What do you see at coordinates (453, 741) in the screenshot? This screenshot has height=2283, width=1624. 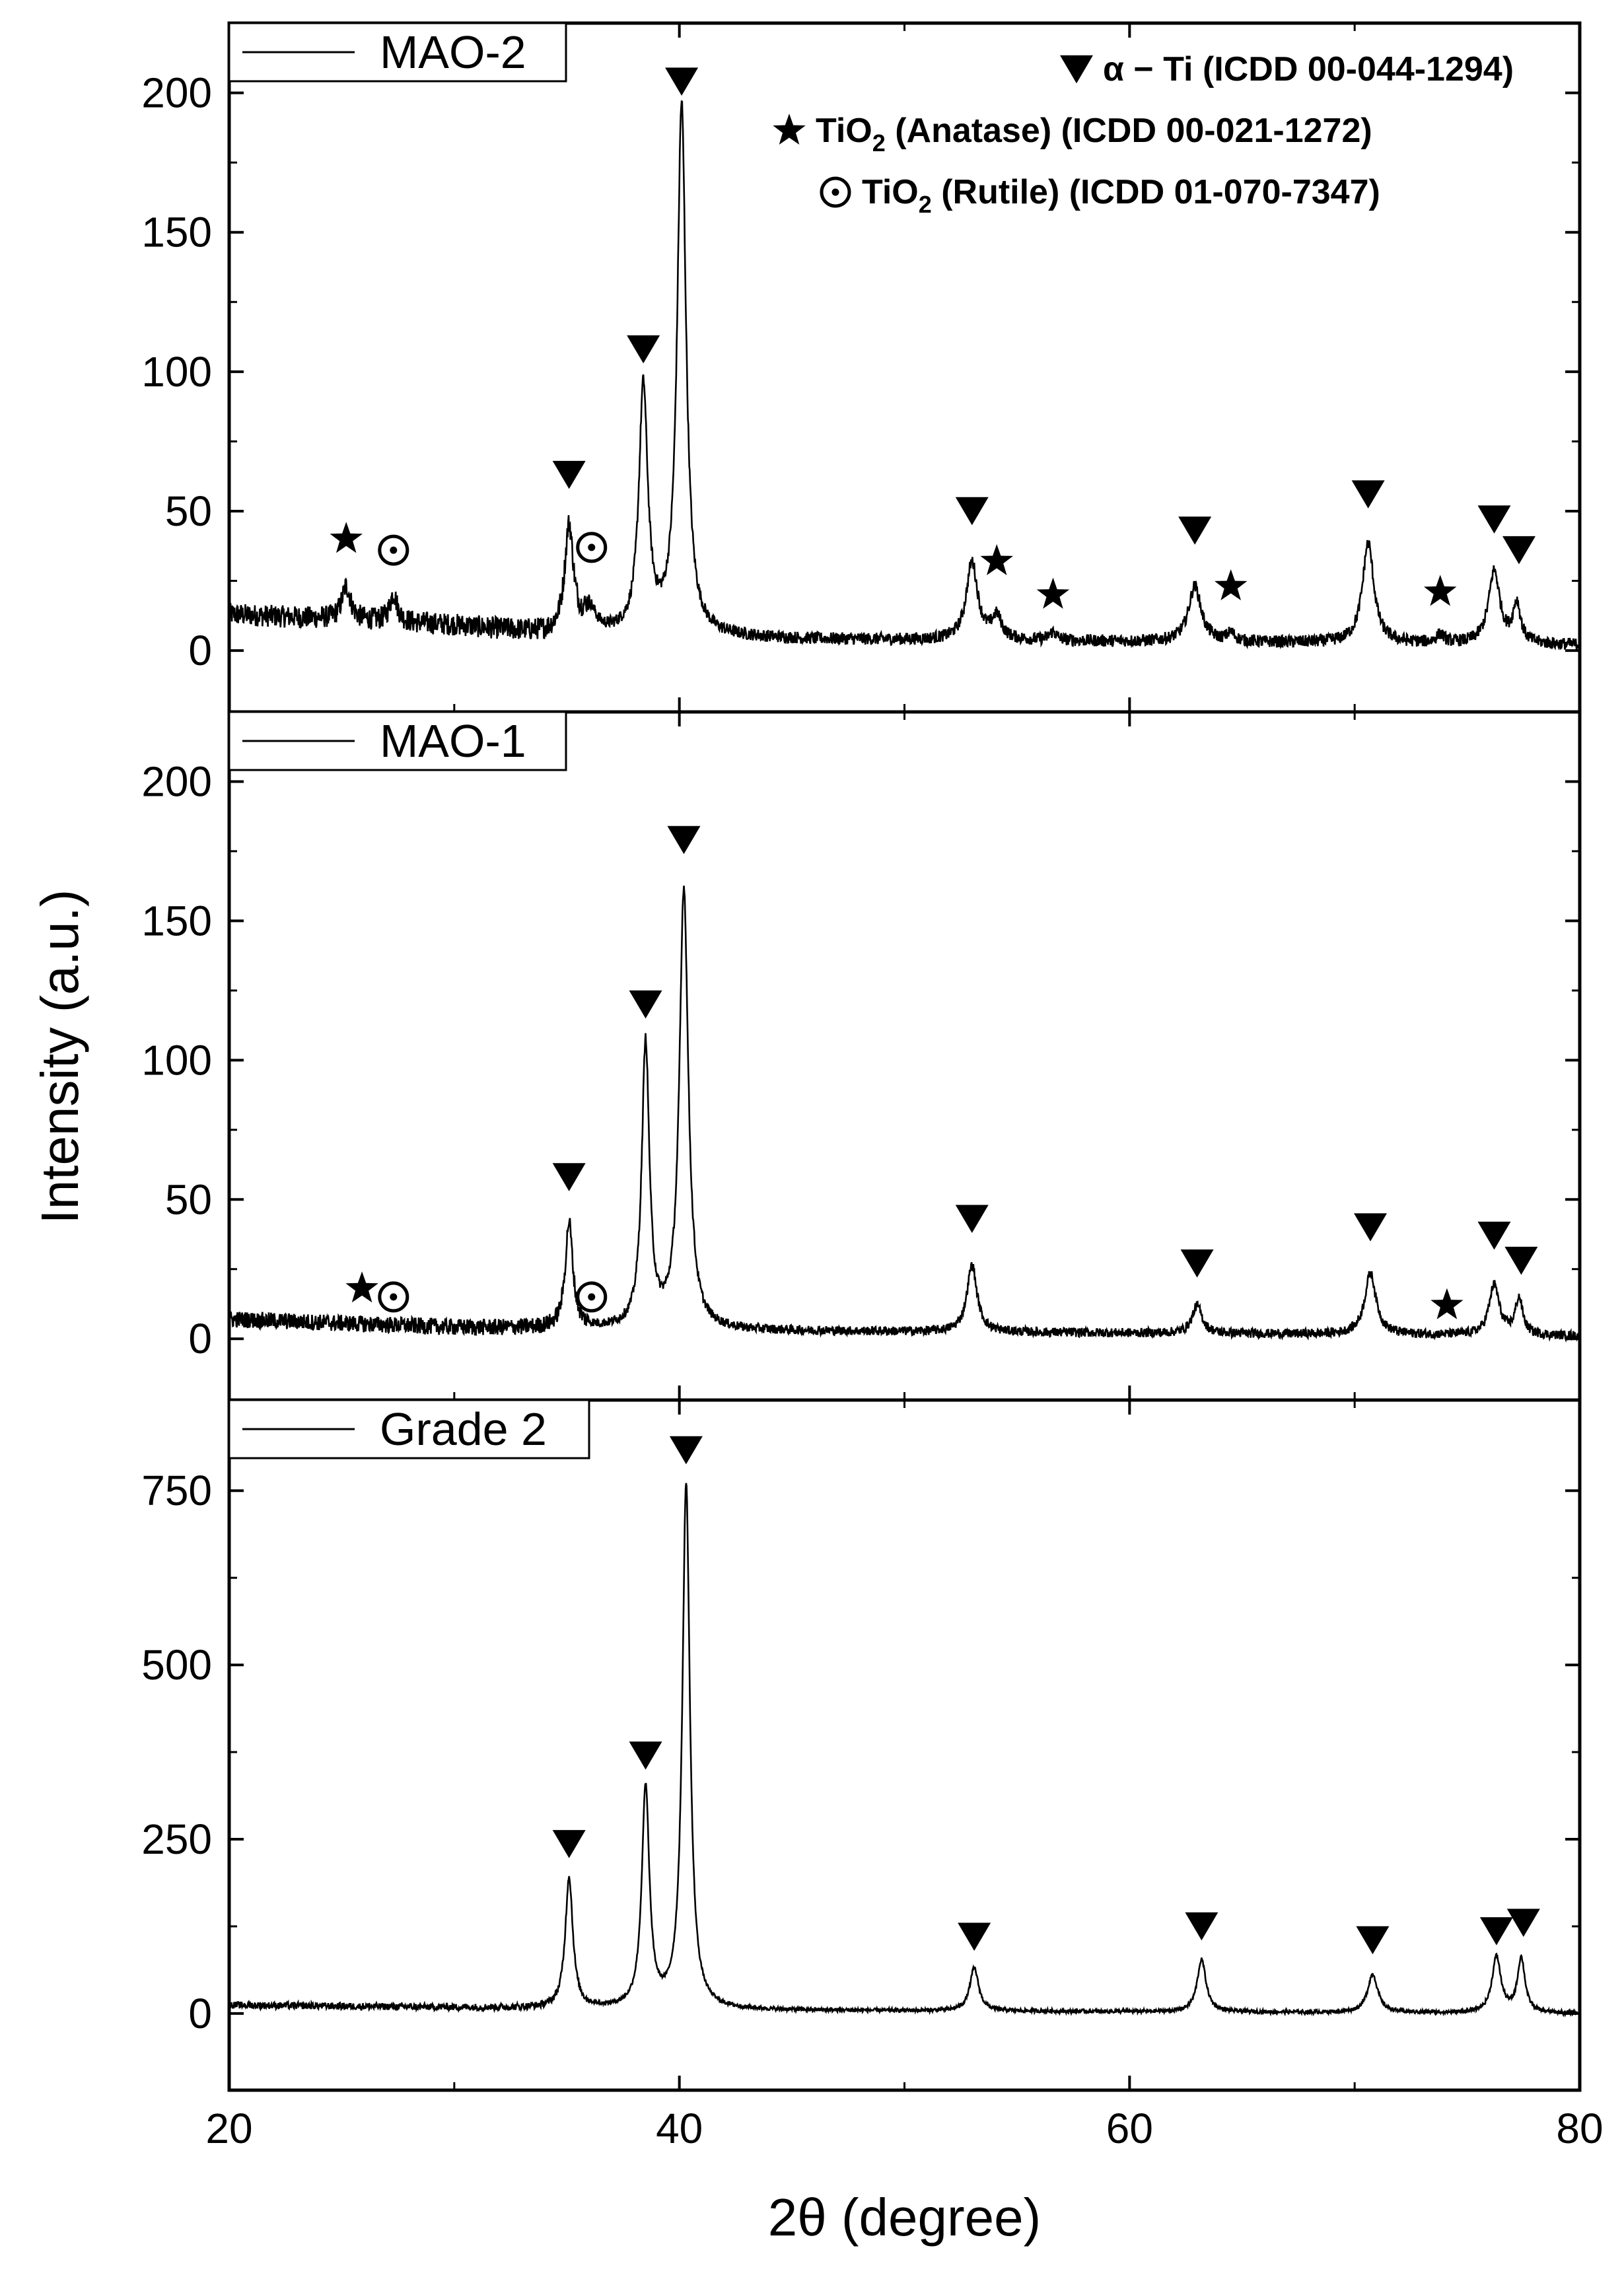 I see `legend-label: MAO-1` at bounding box center [453, 741].